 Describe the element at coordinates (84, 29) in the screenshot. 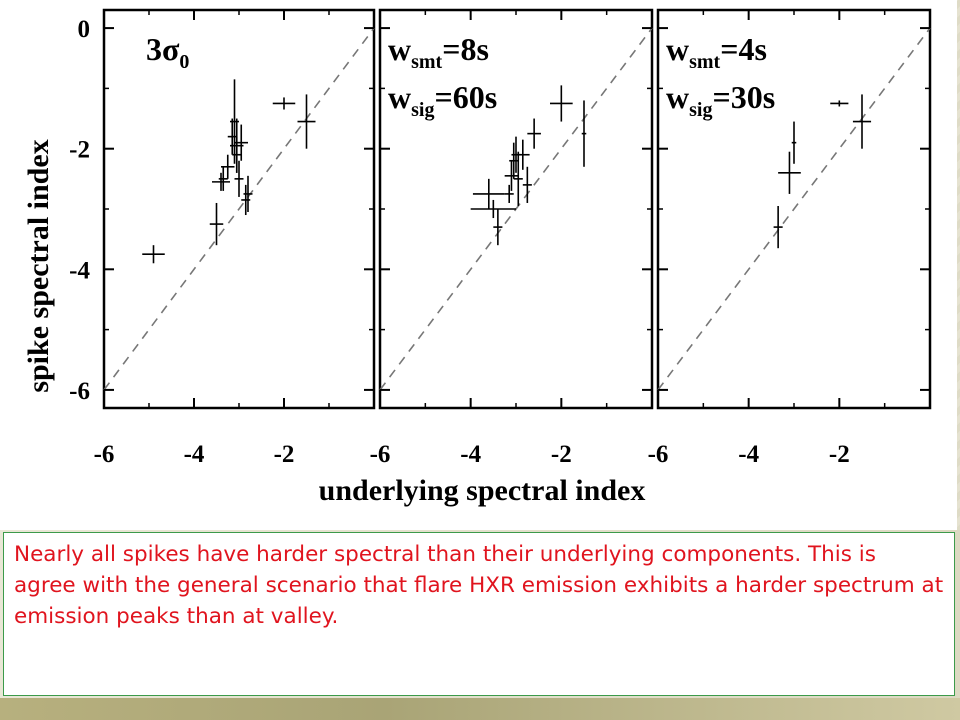

I see `y-tick-label: 0` at that location.